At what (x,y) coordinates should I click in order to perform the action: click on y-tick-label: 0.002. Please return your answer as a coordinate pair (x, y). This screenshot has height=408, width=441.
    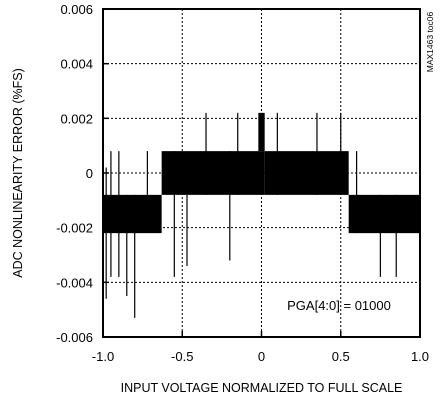
    Looking at the image, I should click on (76, 118).